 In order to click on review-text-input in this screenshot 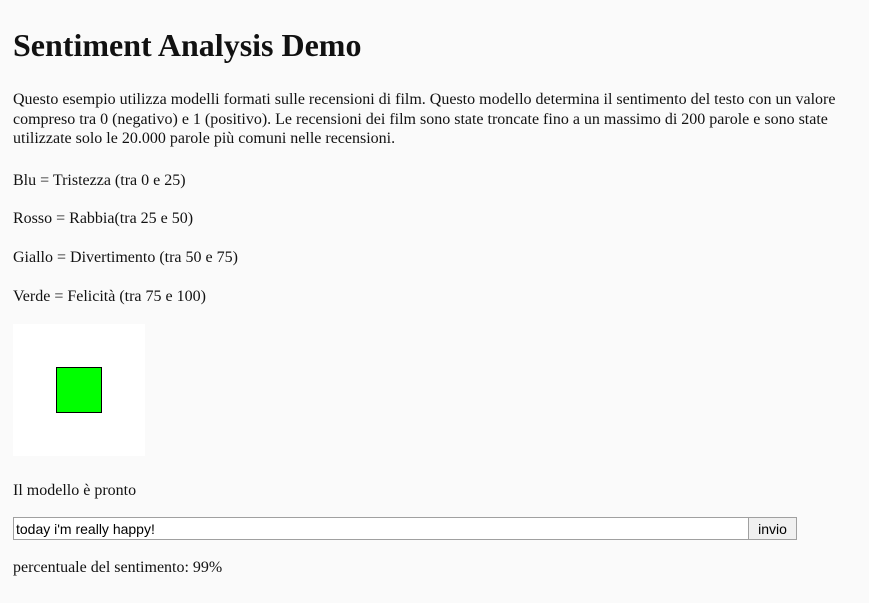, I will do `click(381, 528)`.